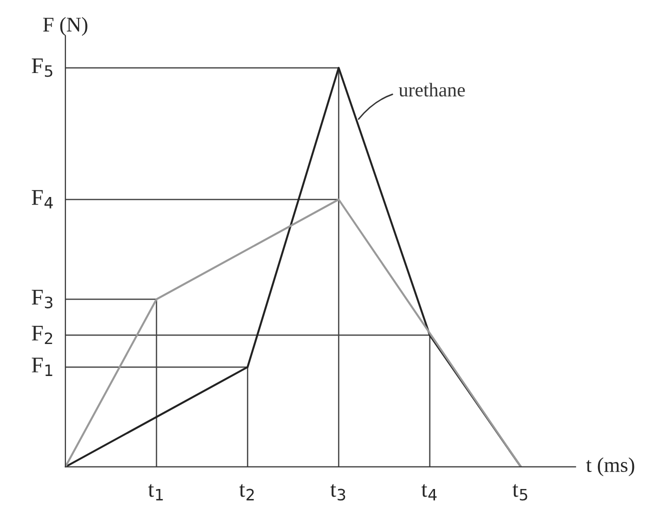 This screenshot has width=654, height=513. What do you see at coordinates (42, 367) in the screenshot?
I see `annotation: F$_{1}$` at bounding box center [42, 367].